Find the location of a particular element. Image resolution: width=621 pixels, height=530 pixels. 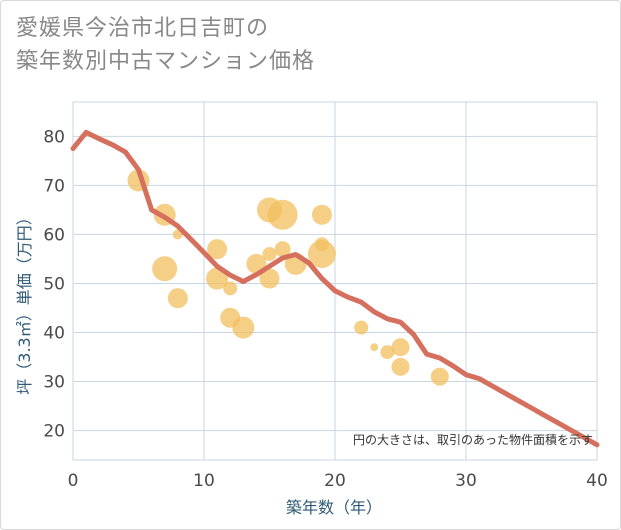

x-axis-label: 築年数（年） is located at coordinates (334, 507).